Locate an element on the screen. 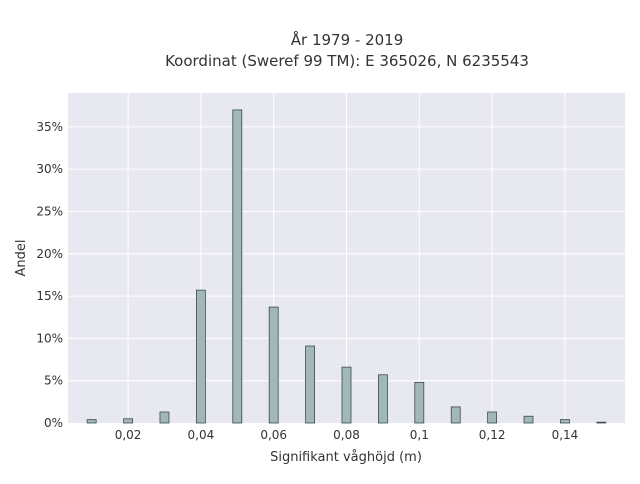 Image resolution: width=640 pixels, height=484 pixels. y-tick-label: 10% is located at coordinates (49, 338).